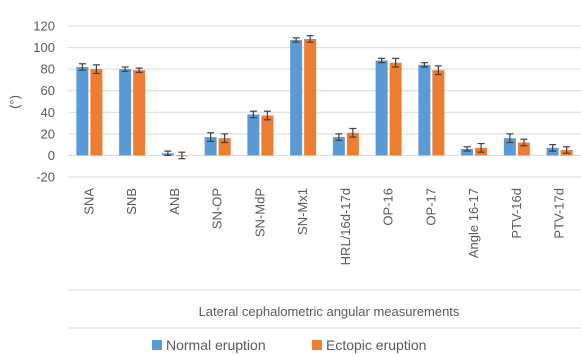  What do you see at coordinates (14, 102) in the screenshot?
I see `y-axis-title: (°)` at bounding box center [14, 102].